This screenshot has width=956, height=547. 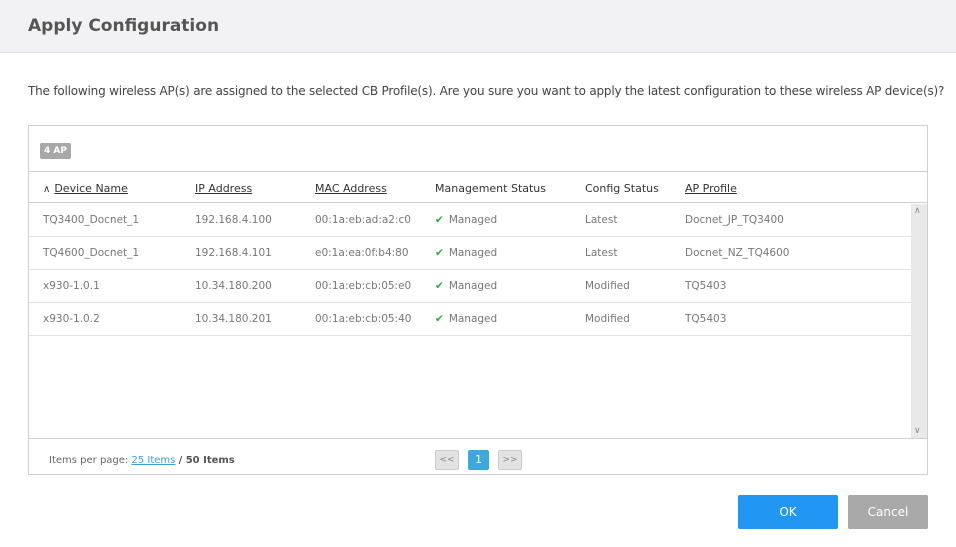 What do you see at coordinates (351, 188) in the screenshot?
I see `column-mac-address: MAC Address` at bounding box center [351, 188].